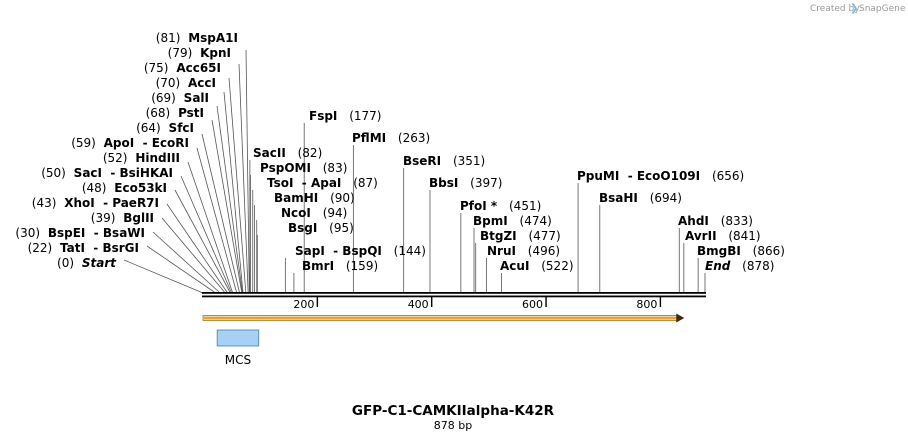 This screenshot has width=908, height=441. Describe the element at coordinates (202, 83) in the screenshot. I see `site-name-acci: AccI` at that location.